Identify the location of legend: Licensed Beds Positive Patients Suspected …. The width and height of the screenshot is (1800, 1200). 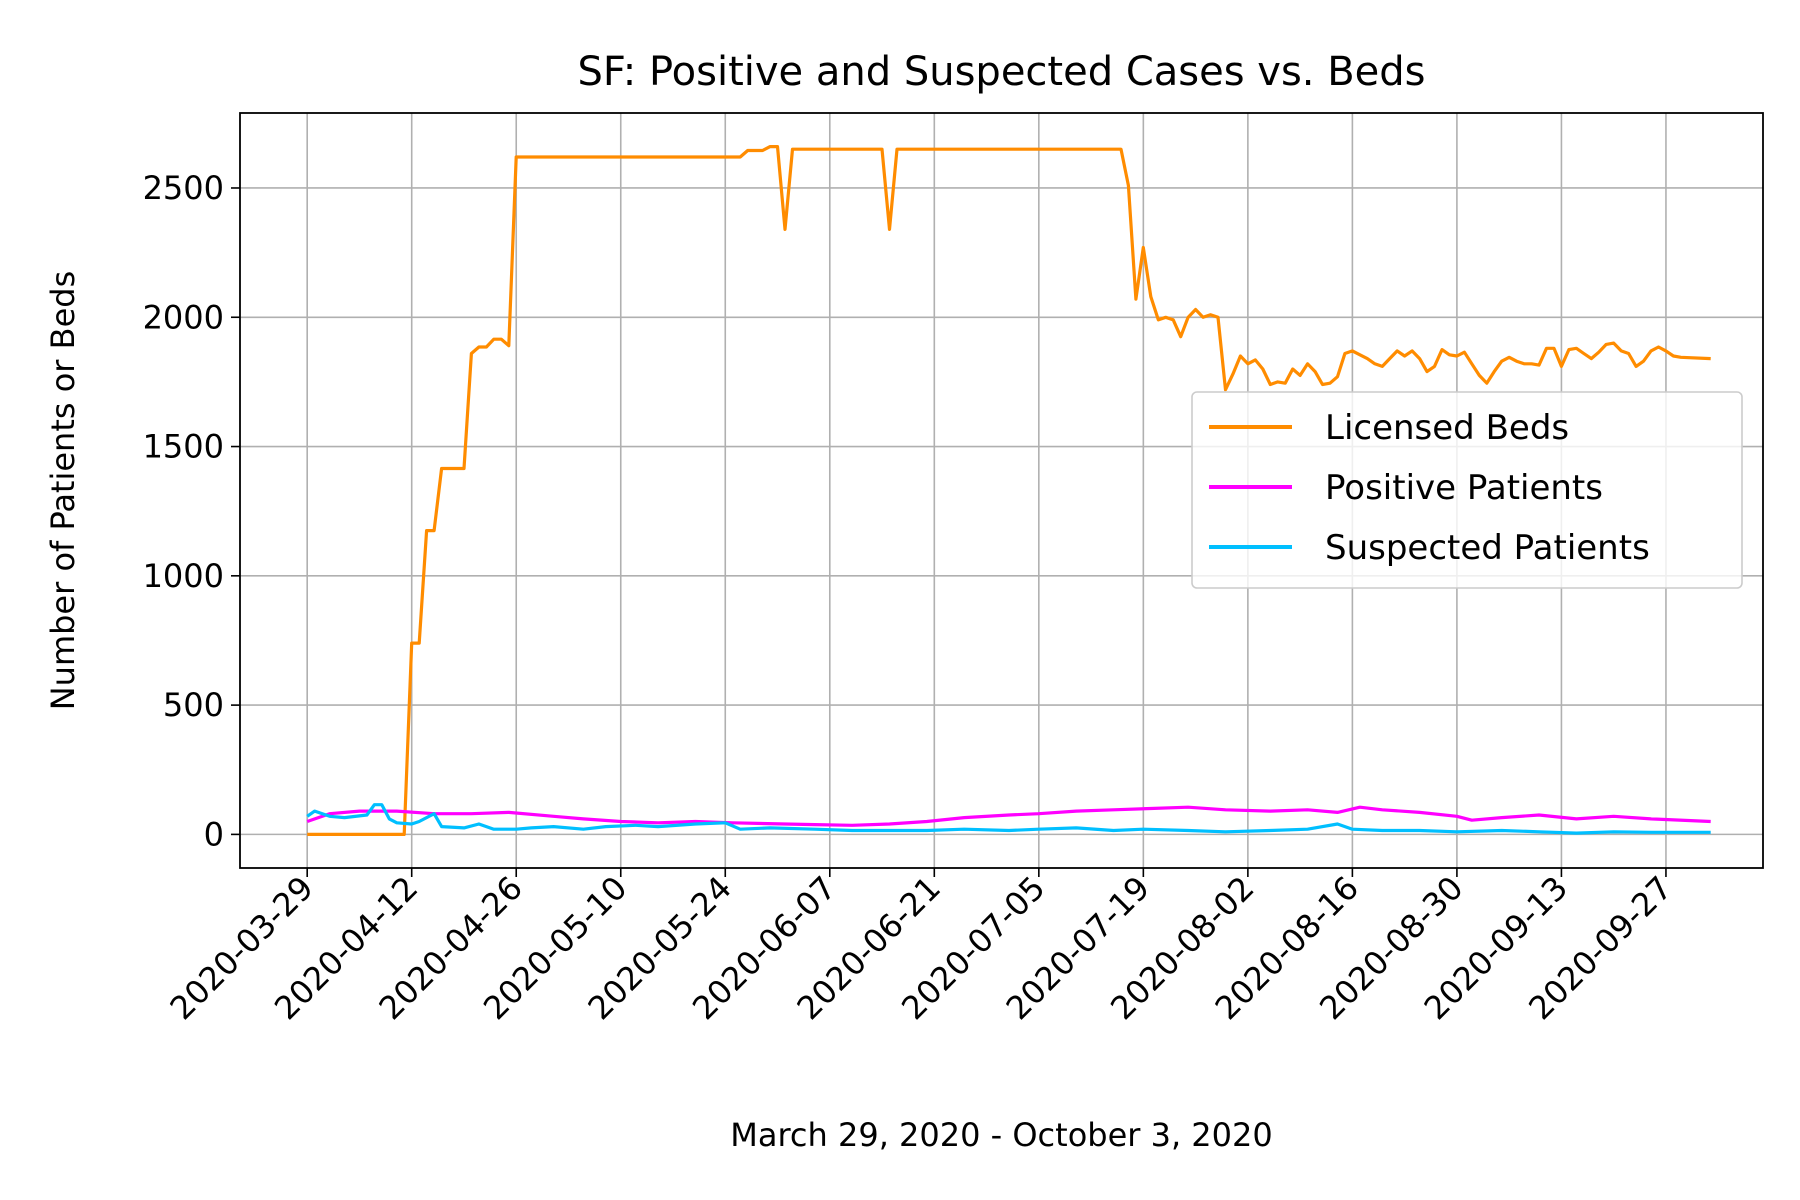
(1467, 490).